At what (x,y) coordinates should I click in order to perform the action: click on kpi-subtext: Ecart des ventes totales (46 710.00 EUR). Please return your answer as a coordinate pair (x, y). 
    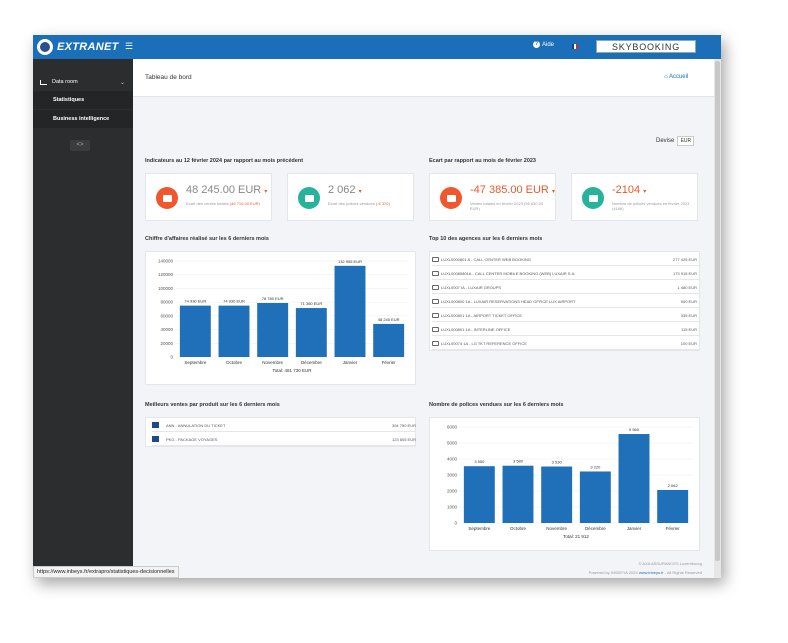
    Looking at the image, I should click on (223, 203).